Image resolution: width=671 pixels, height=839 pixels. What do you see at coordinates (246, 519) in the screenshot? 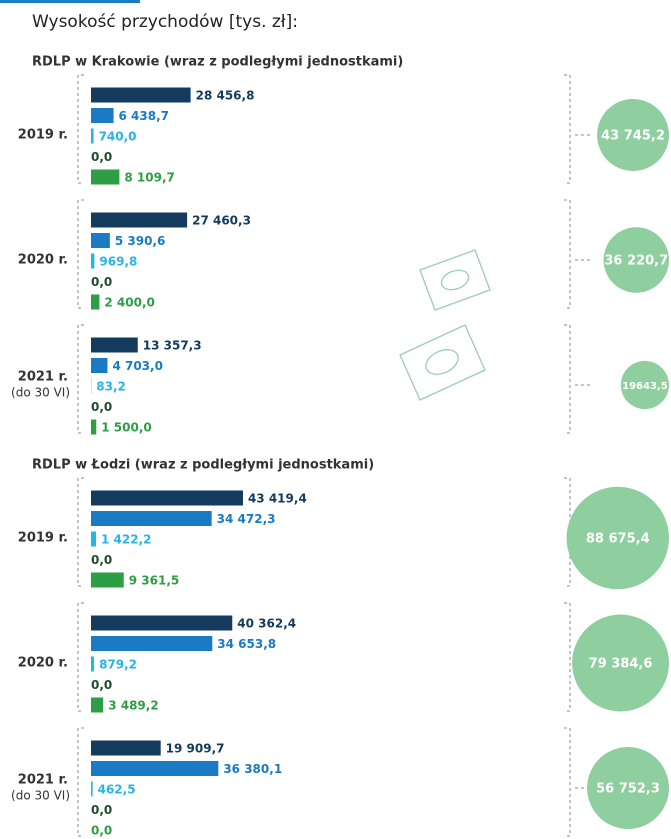
I see `value-label: 34 472,3` at bounding box center [246, 519].